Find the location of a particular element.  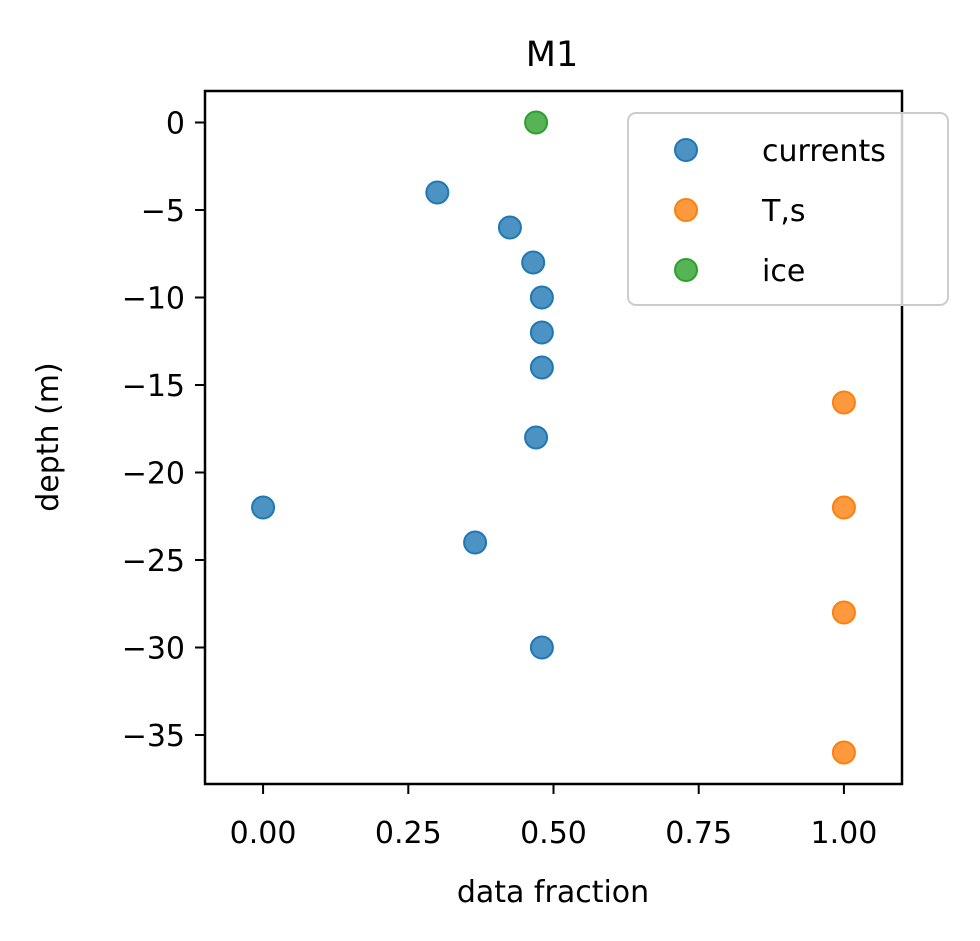

x-tick-label: 0.00 is located at coordinates (263, 833).